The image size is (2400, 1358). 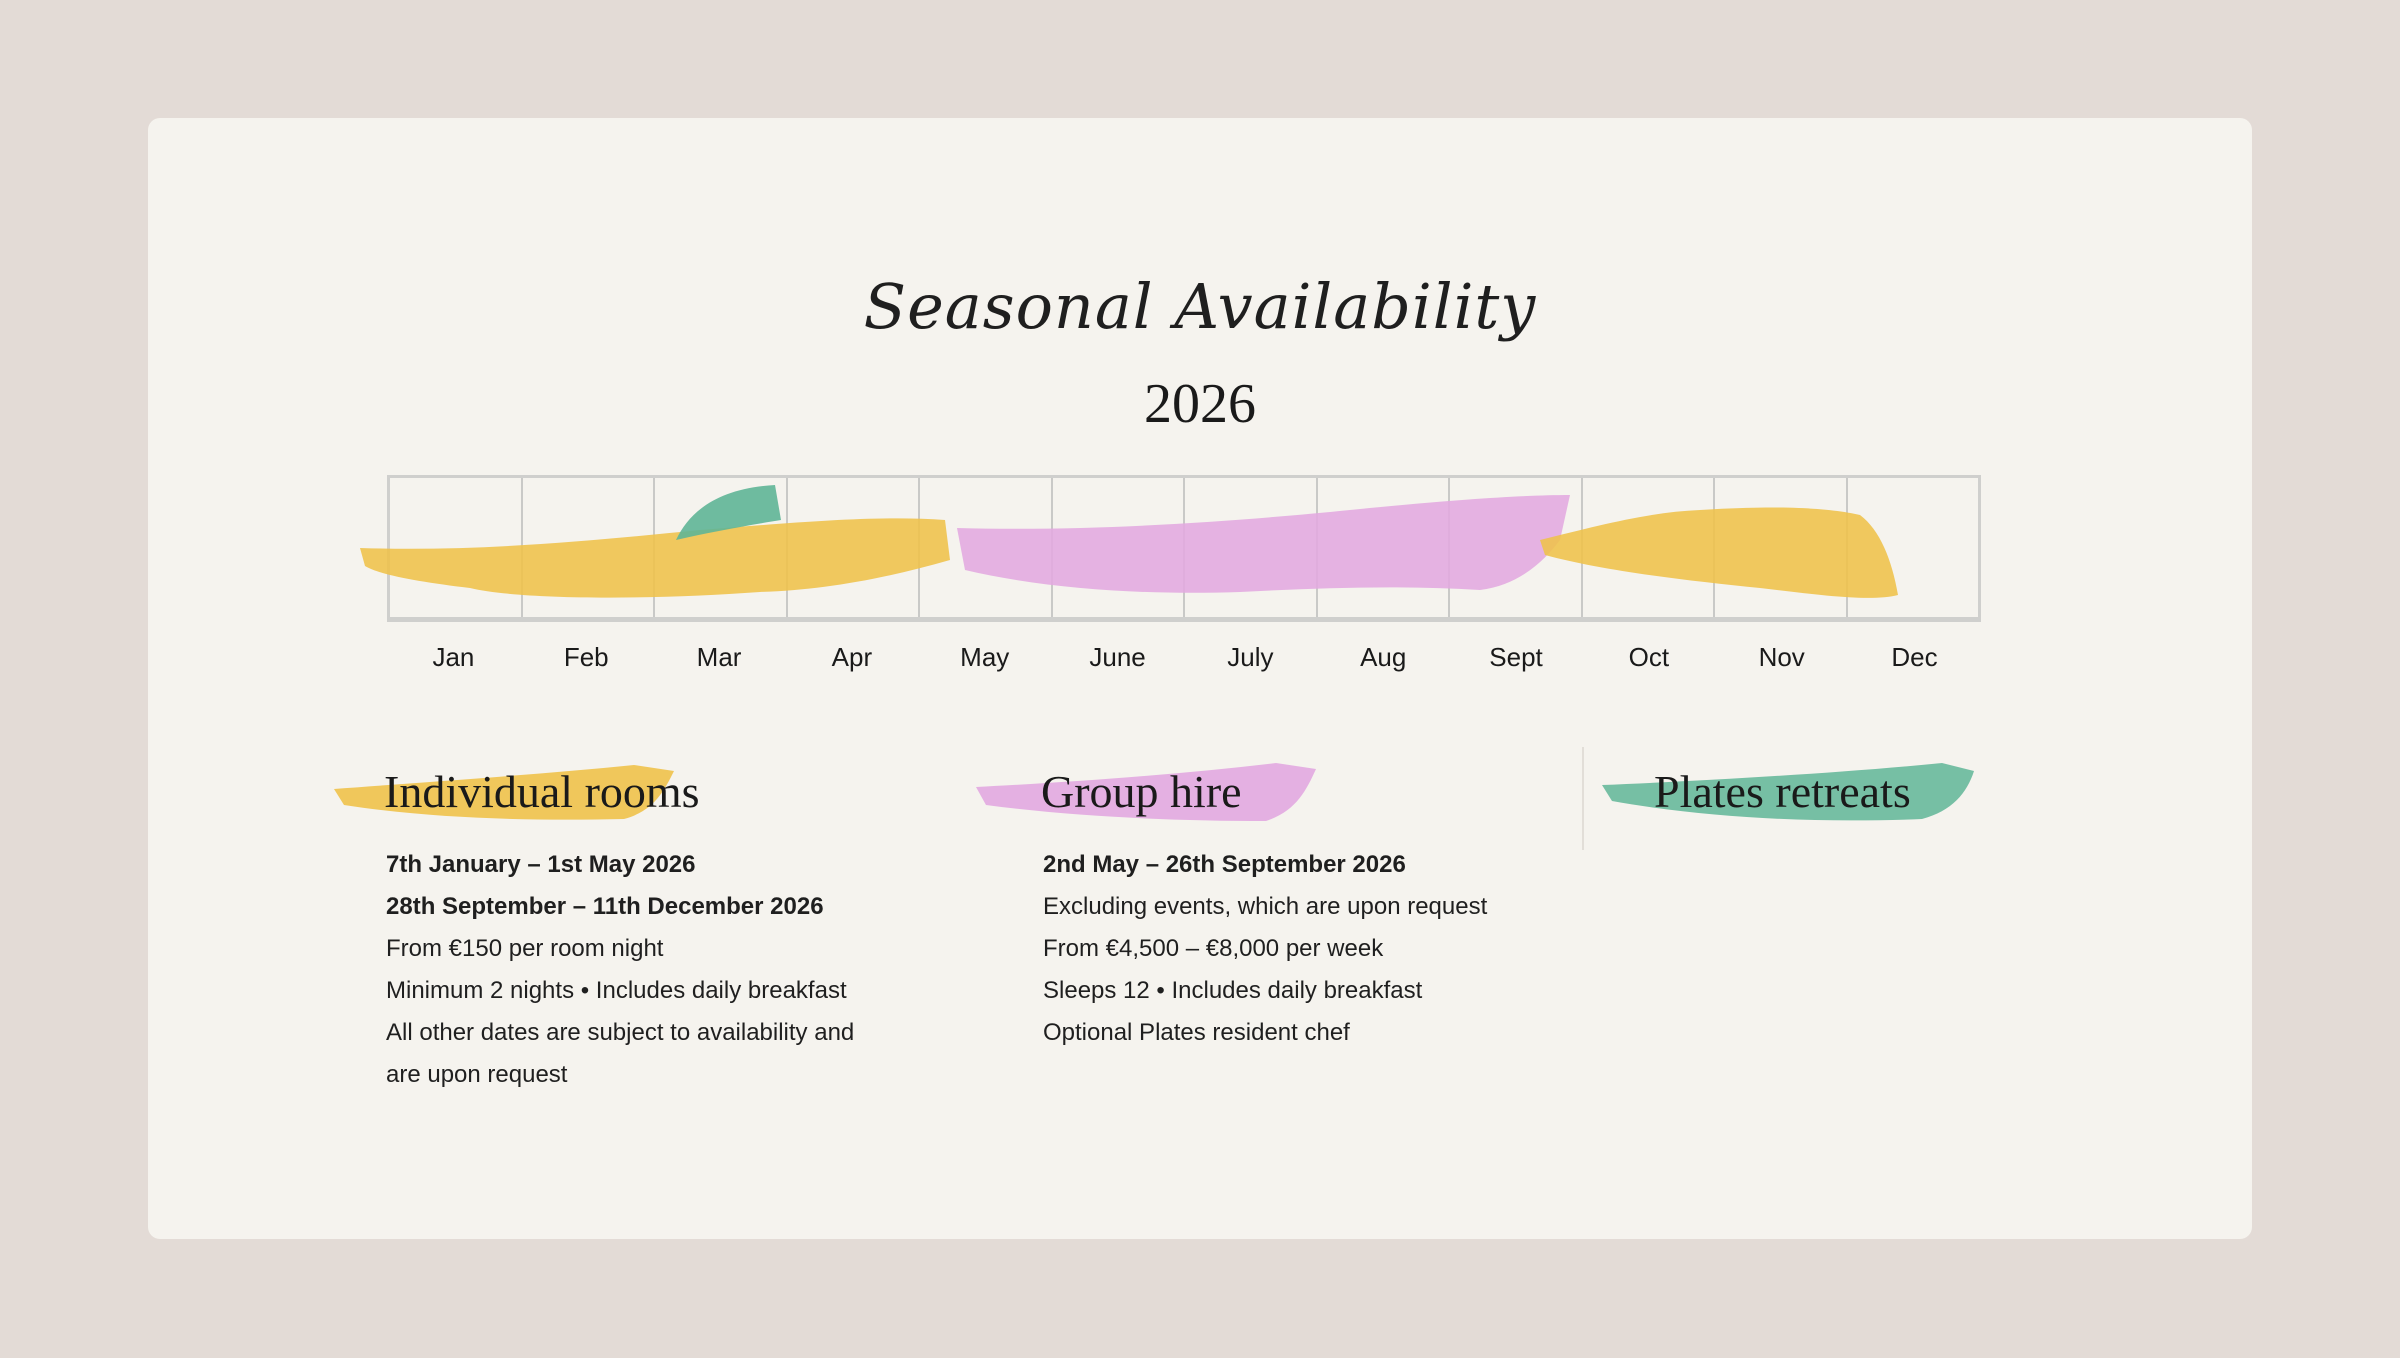 I want to click on year-heading: 2026, so click(x=1200, y=404).